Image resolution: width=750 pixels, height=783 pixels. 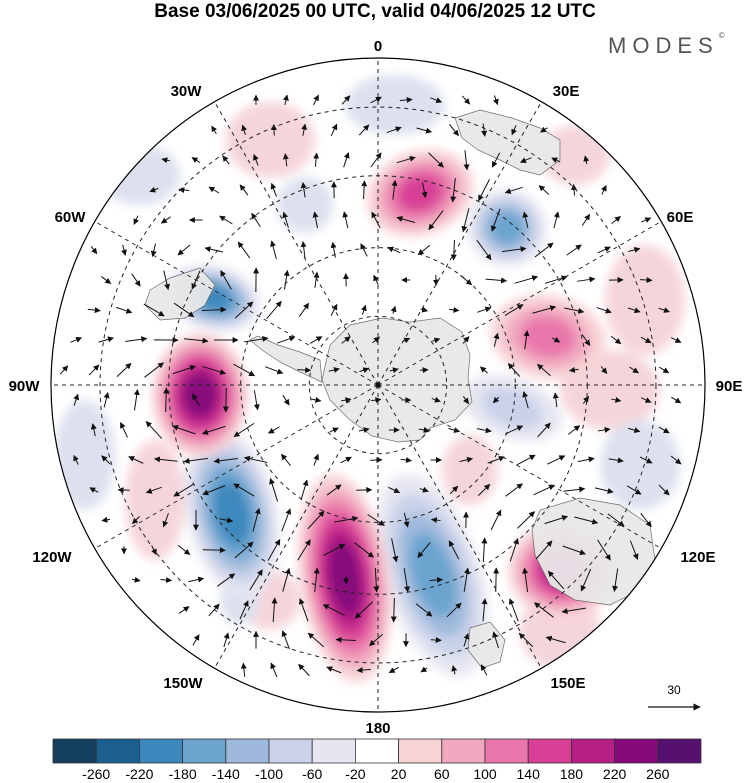 I want to click on south-pole-marker, so click(x=378, y=385).